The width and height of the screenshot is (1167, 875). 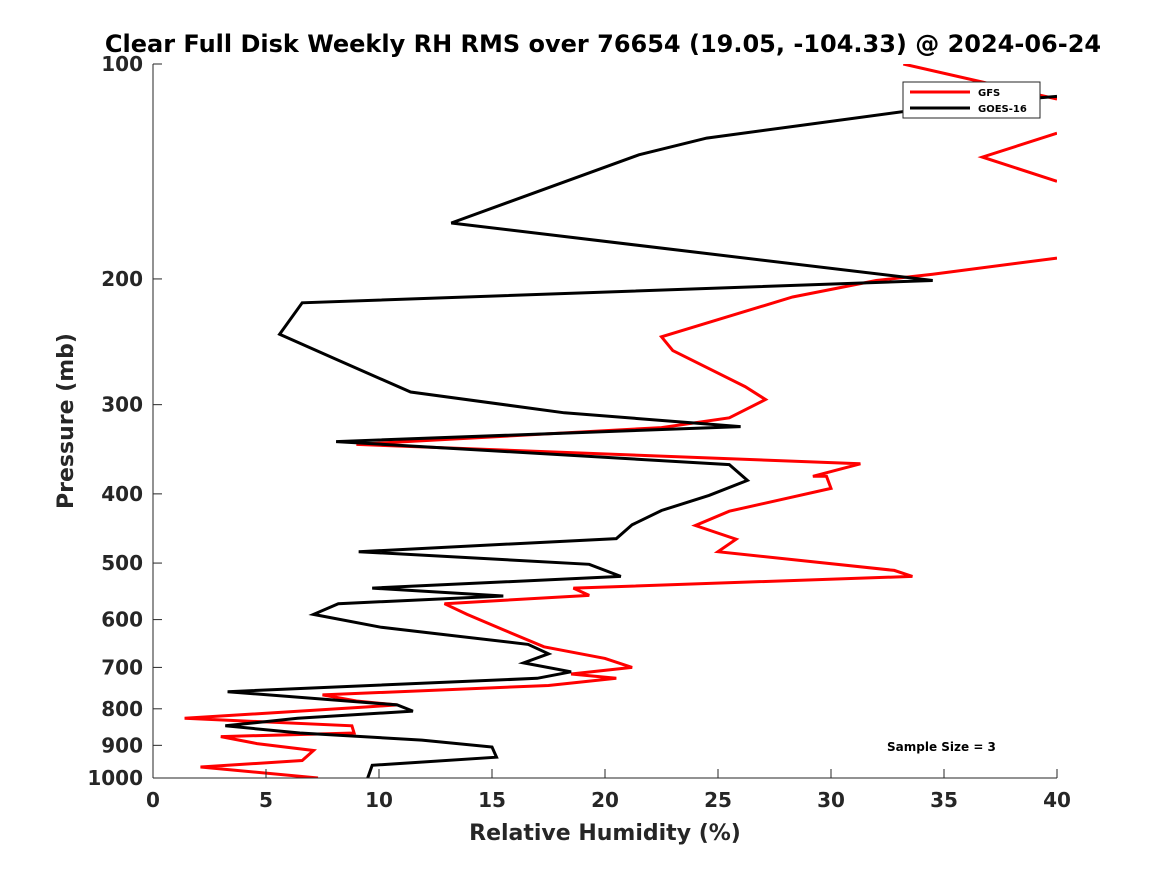 I want to click on y-tick-label: 900, so click(x=122, y=745).